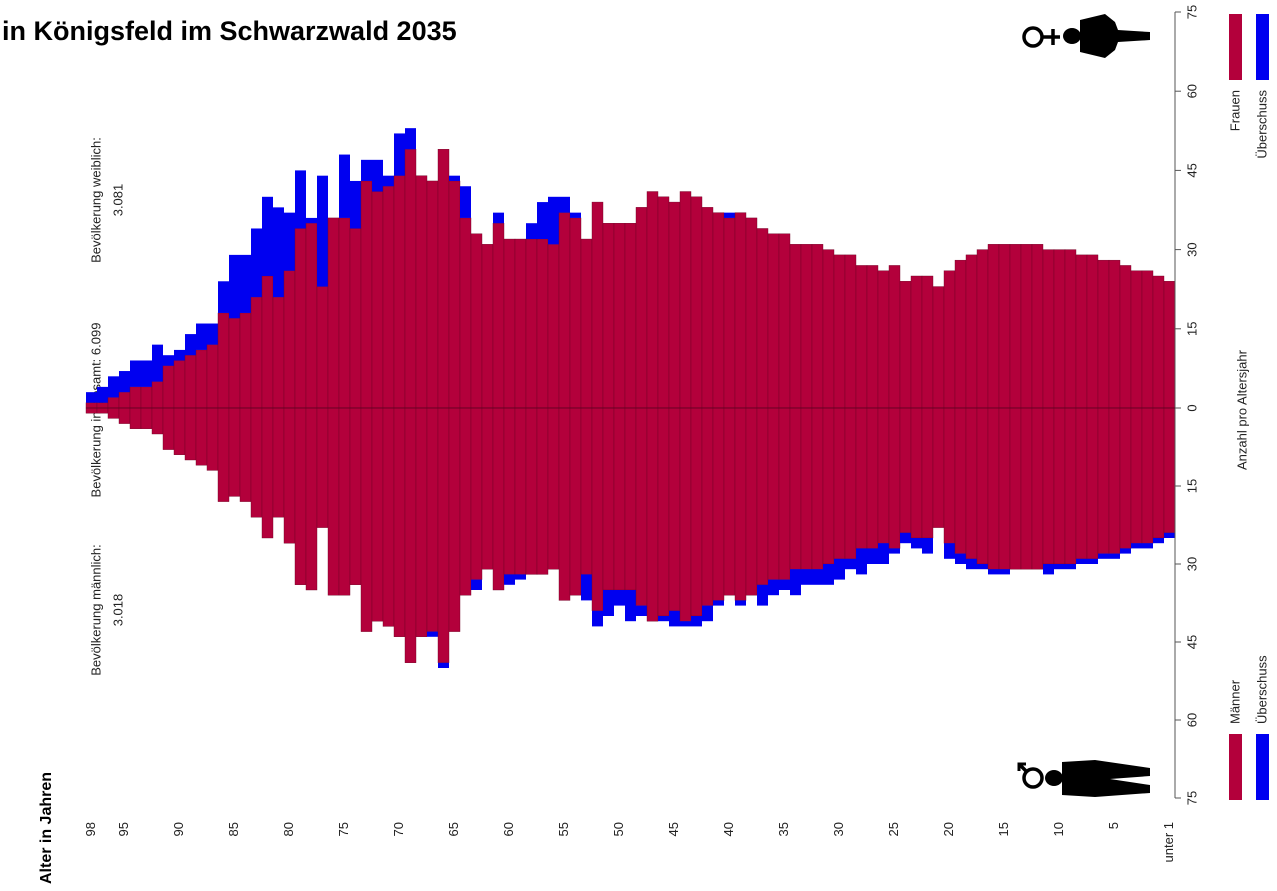 This screenshot has height=891, width=1277. I want to click on y-tick-label: 0, so click(1191, 407).